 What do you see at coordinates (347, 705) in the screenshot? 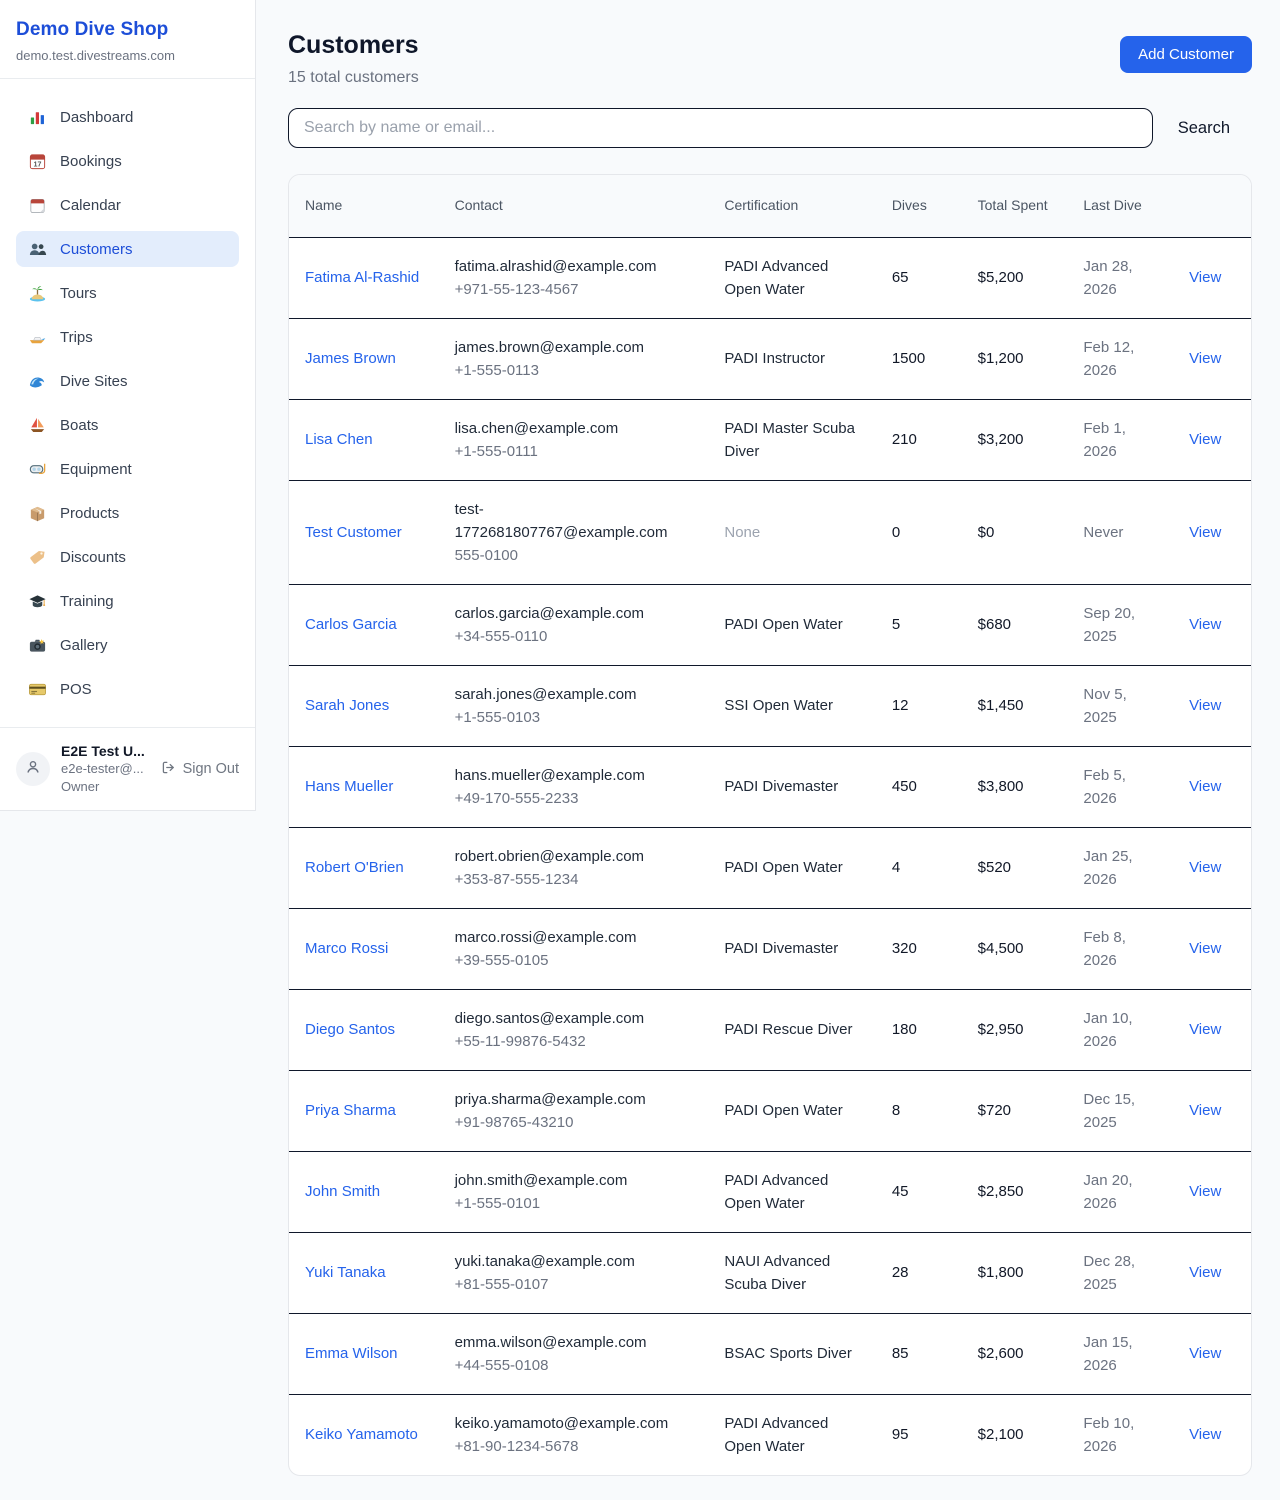
I see `customer-name-link: Sarah Jones` at bounding box center [347, 705].